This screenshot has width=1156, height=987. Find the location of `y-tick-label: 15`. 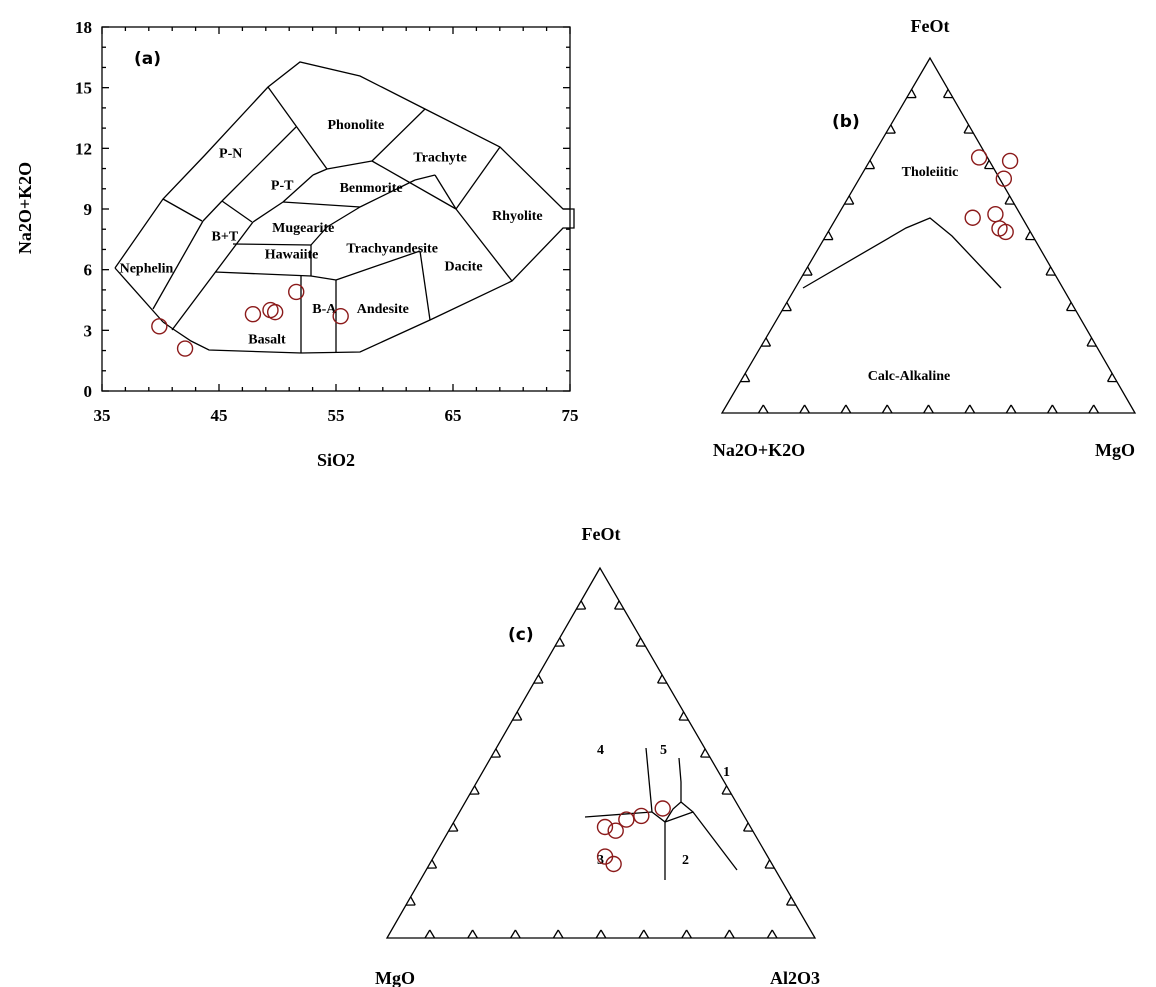

y-tick-label: 15 is located at coordinates (83, 88).